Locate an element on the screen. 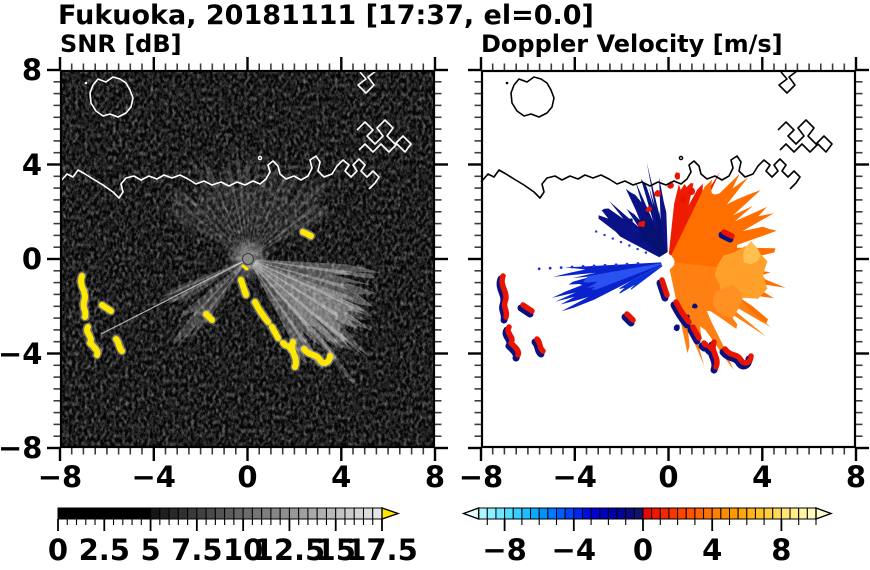  y-tick-label: −8 is located at coordinates (21, 448).